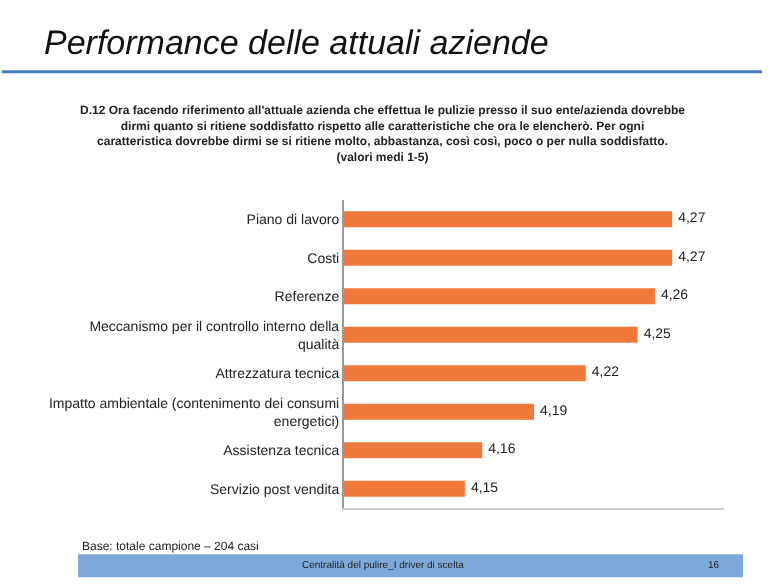 This screenshot has width=784, height=588. I want to click on chart-title: Performance delle attuali aziende, so click(296, 43).